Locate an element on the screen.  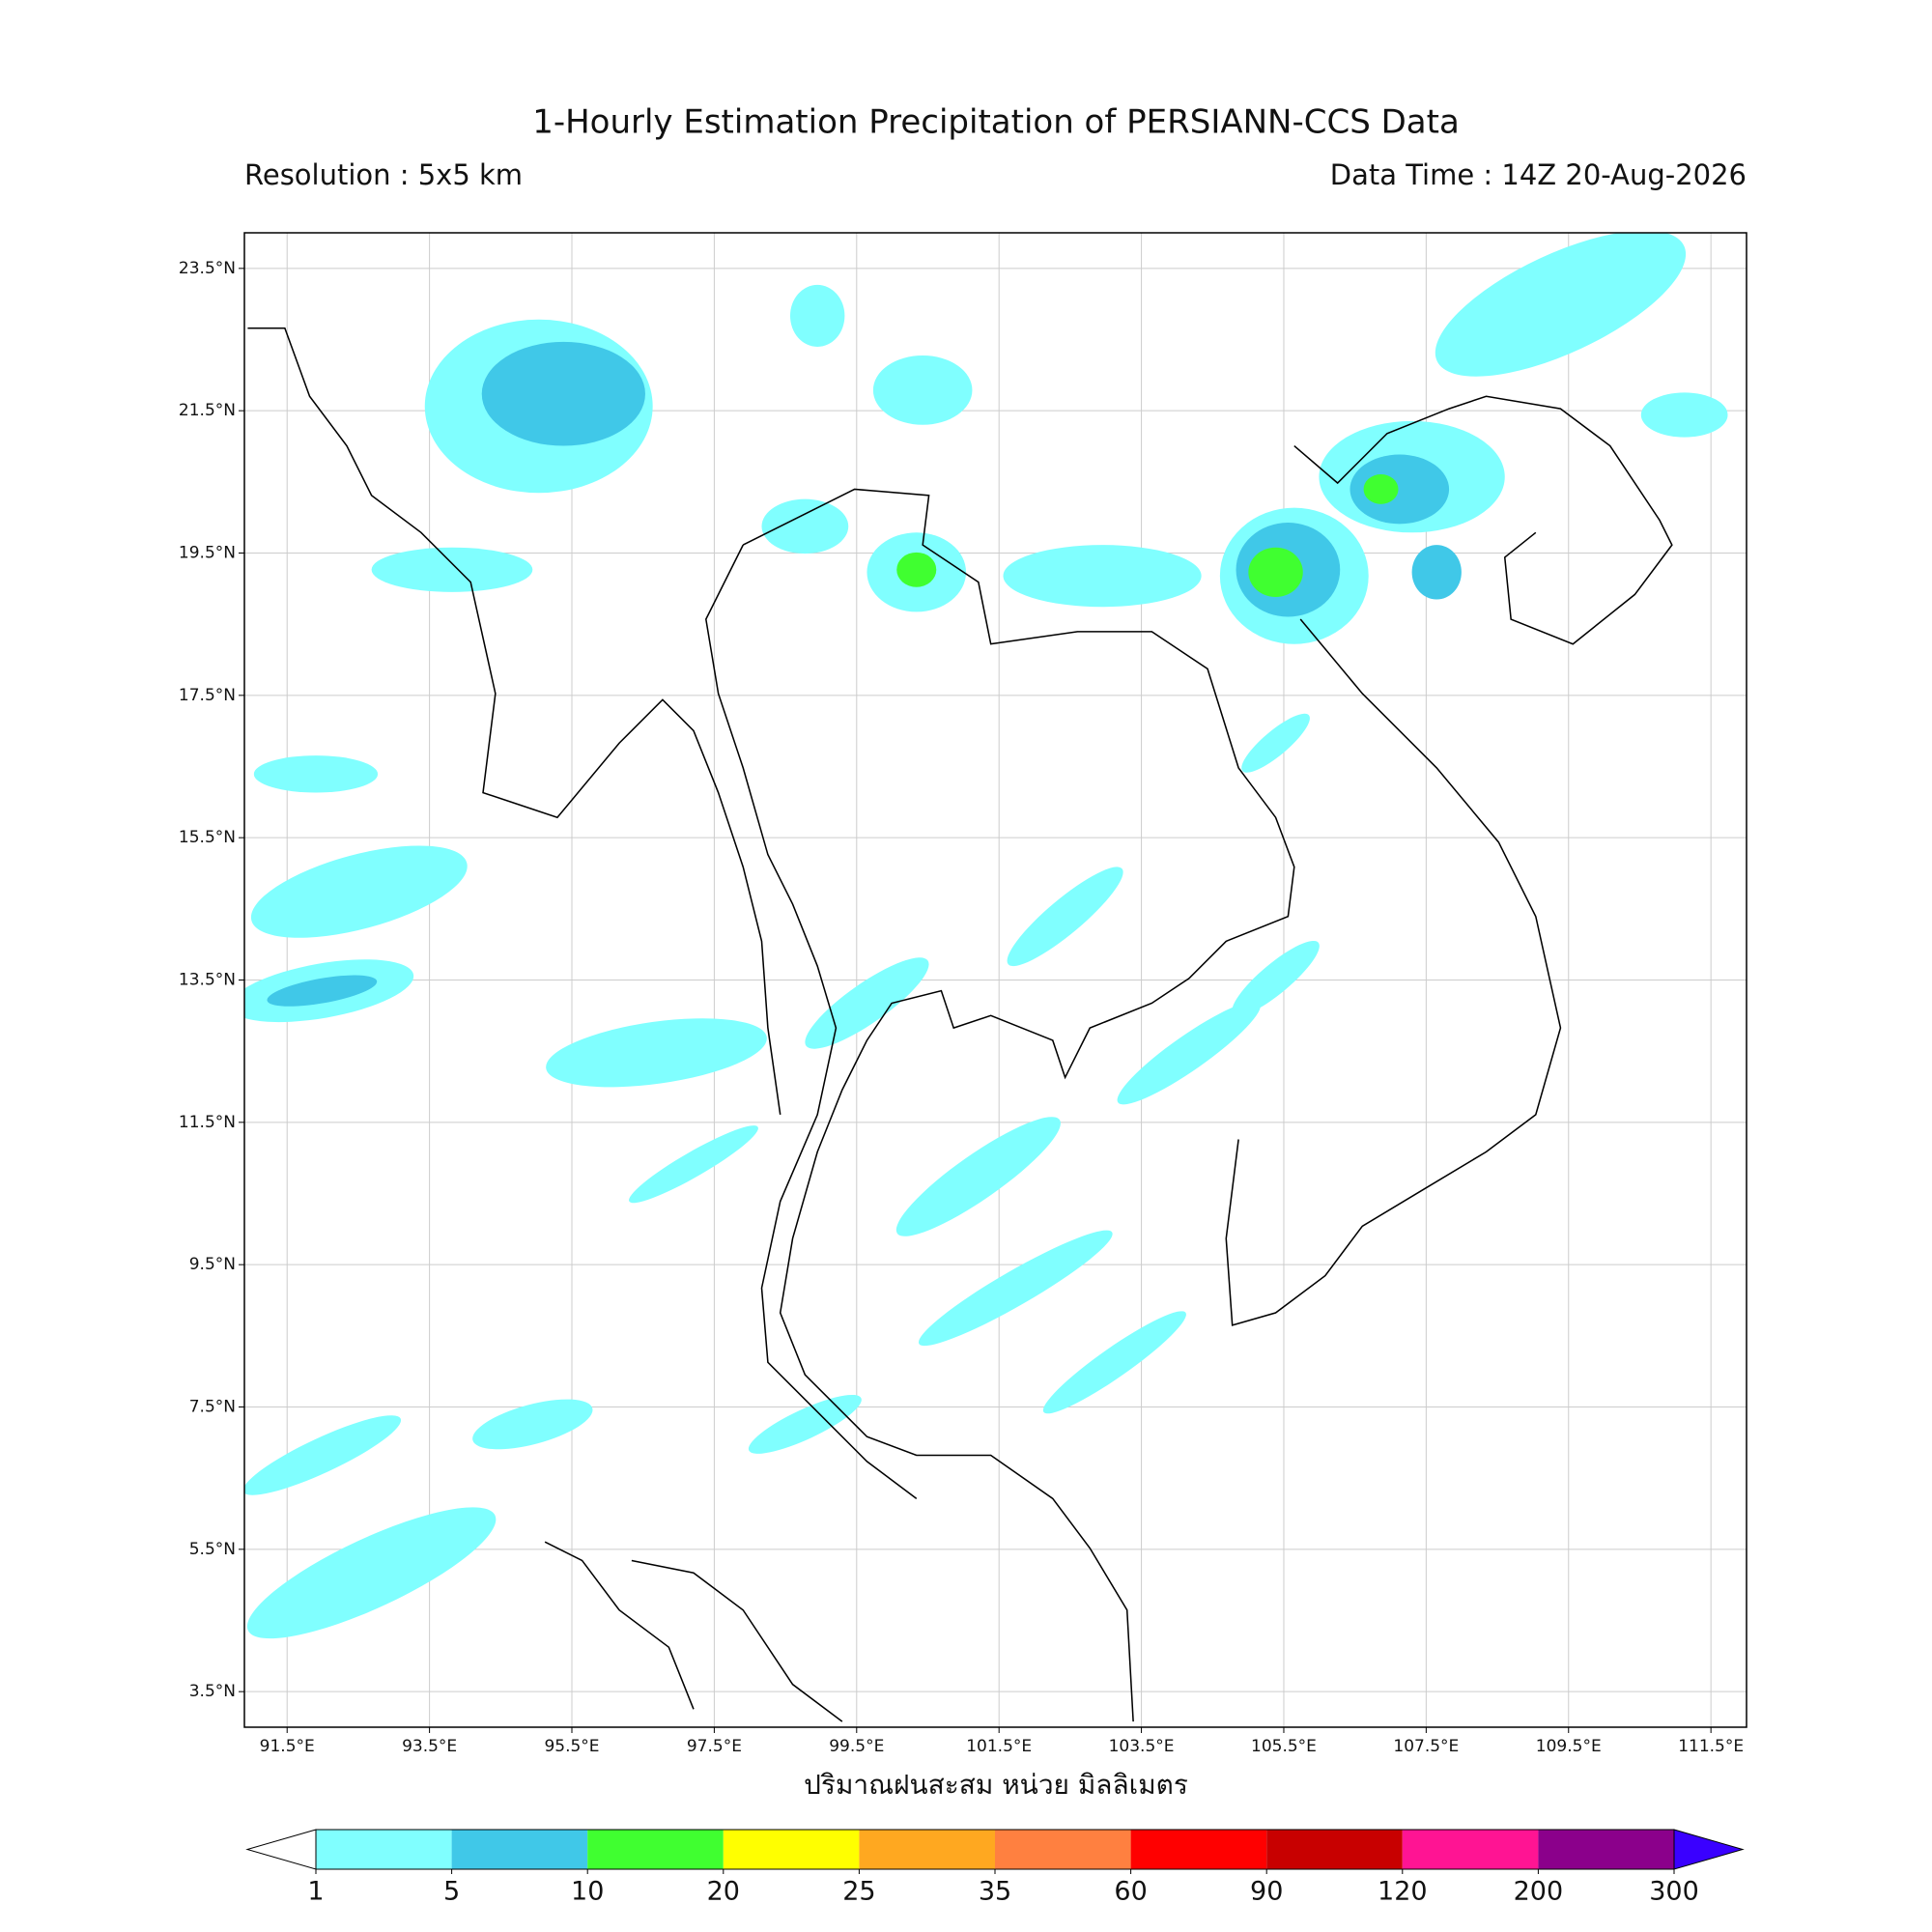
y-tick-label: 21.5°N is located at coordinates (207, 410).